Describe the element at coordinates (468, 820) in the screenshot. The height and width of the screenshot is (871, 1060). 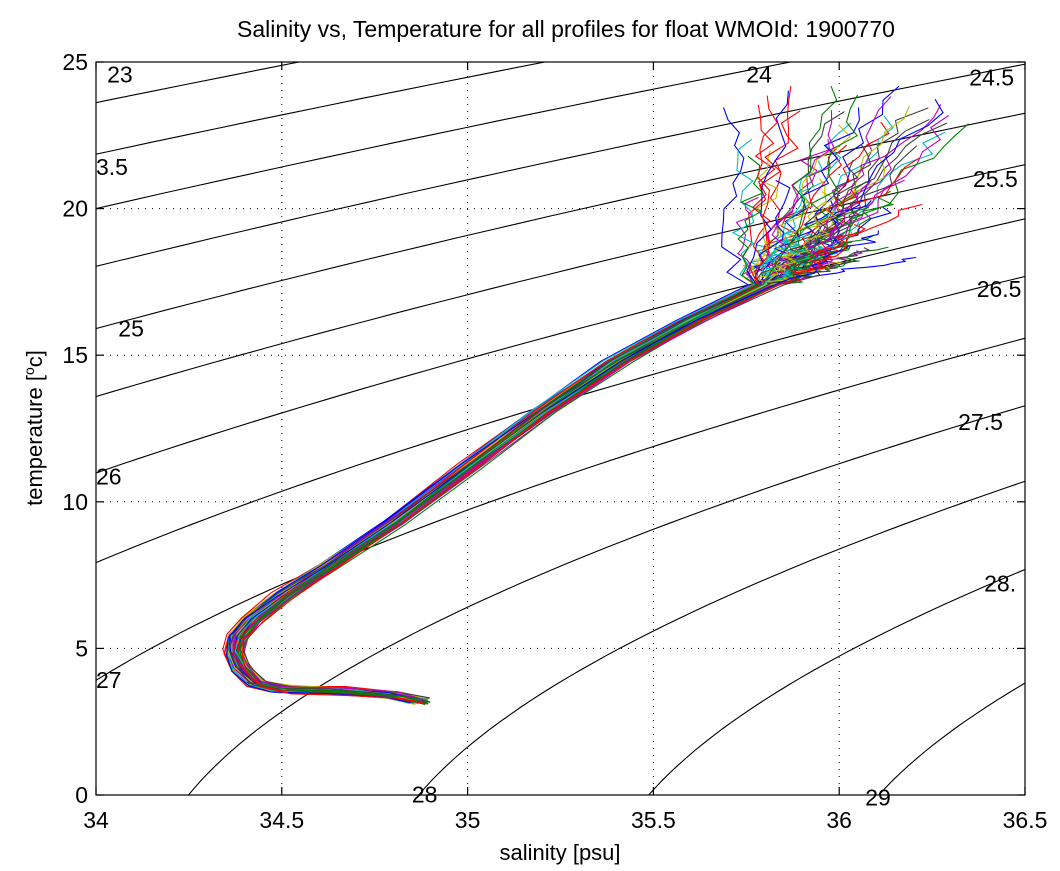
I see `x-tick-label: 35` at that location.